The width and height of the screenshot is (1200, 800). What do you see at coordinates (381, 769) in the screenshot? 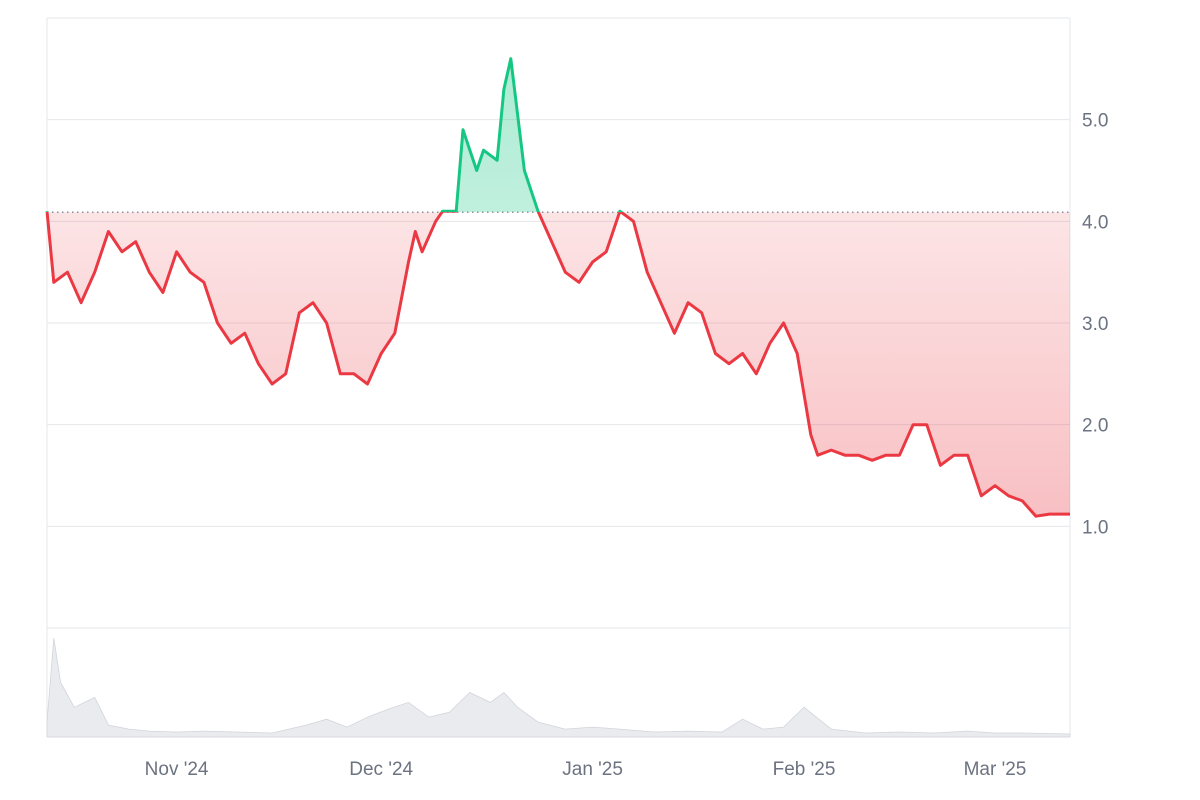
I see `x-tick-label: Dec '24` at bounding box center [381, 769].